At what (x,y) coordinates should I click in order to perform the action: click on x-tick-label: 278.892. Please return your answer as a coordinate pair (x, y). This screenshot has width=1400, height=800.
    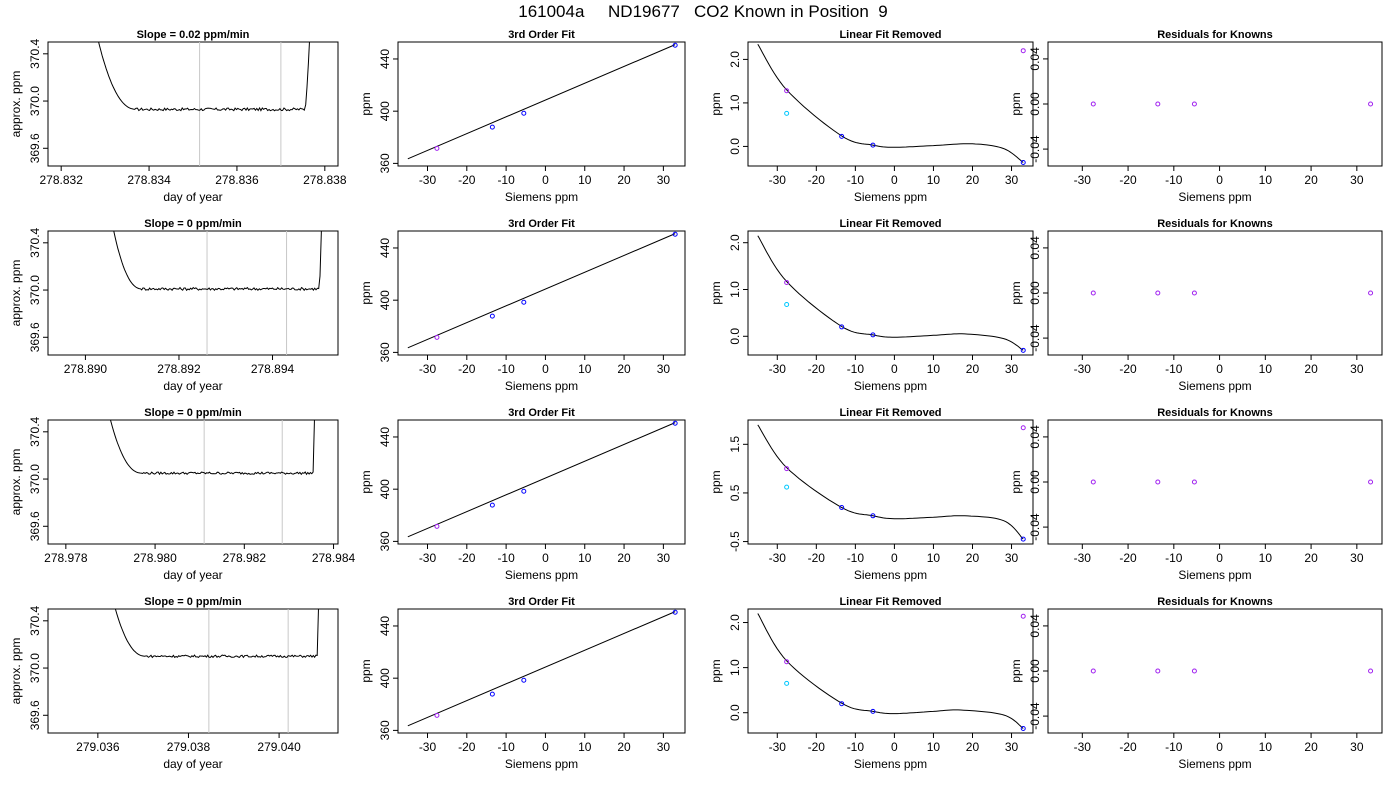
    Looking at the image, I should click on (179, 369).